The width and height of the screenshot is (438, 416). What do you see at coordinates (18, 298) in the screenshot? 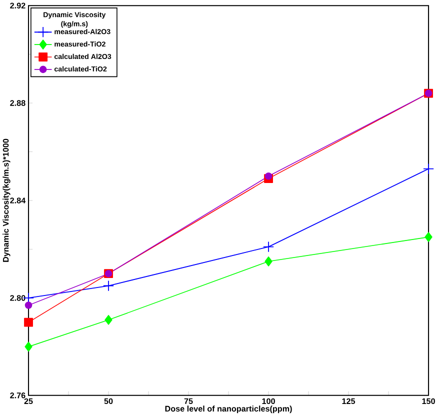
I see `y-tick-label: 2.80` at bounding box center [18, 298].